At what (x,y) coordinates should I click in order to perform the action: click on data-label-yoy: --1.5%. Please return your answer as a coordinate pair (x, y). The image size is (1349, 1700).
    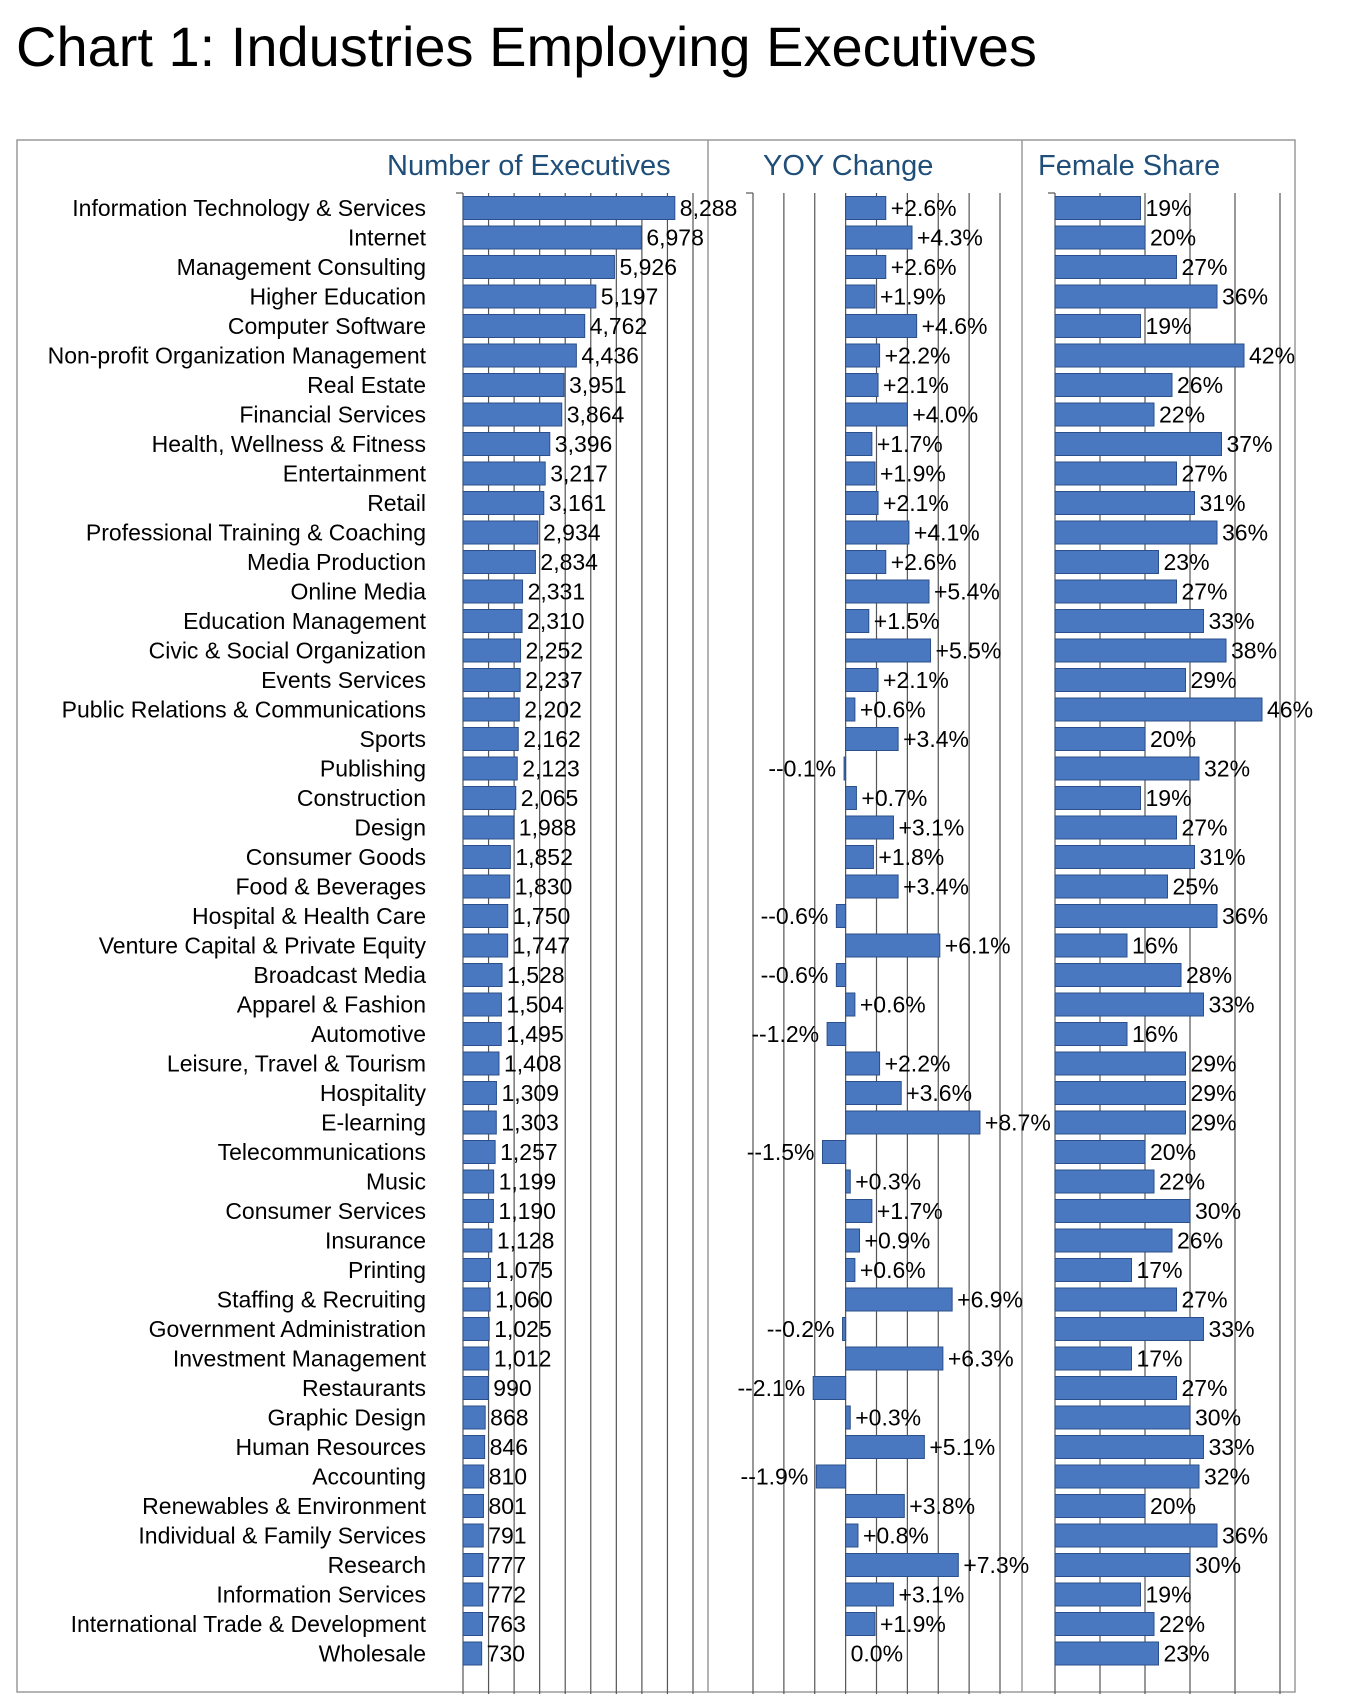
    Looking at the image, I should click on (781, 1152).